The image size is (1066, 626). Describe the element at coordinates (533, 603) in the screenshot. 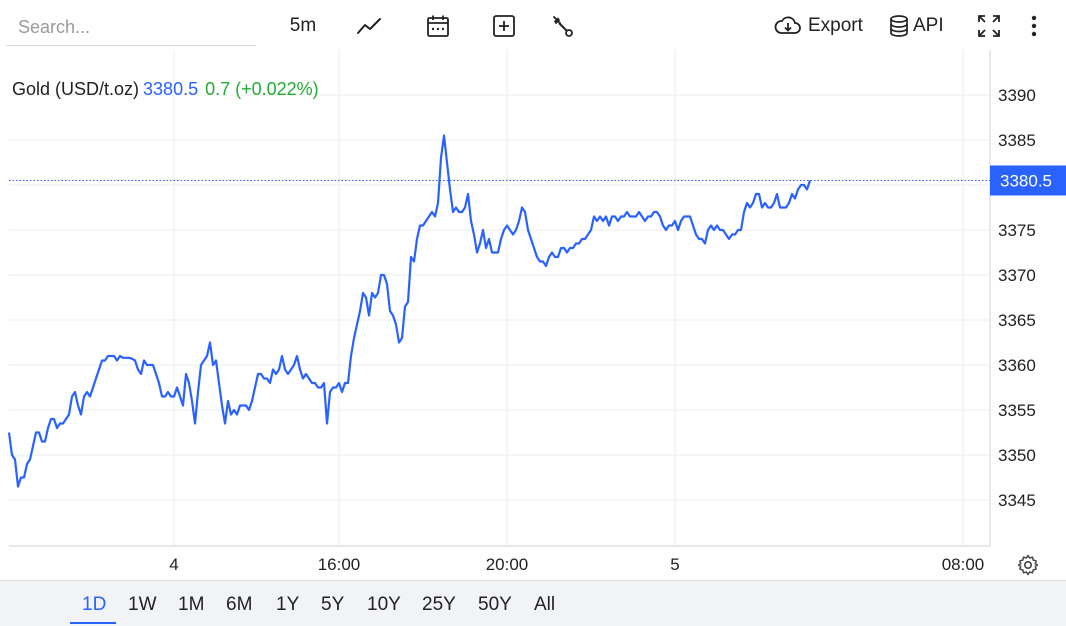

I see `time-range-bar: 1D 1W 1M 6M 1Y 5Y 10Y 25Y 50Y All` at that location.